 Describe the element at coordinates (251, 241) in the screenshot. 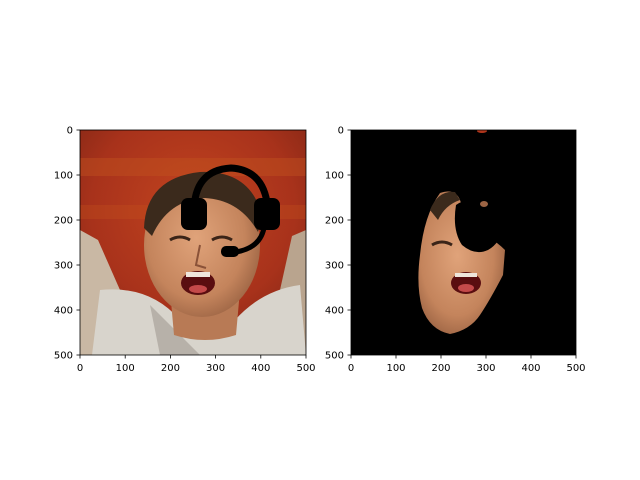

I see `headset-mic-boom` at that location.